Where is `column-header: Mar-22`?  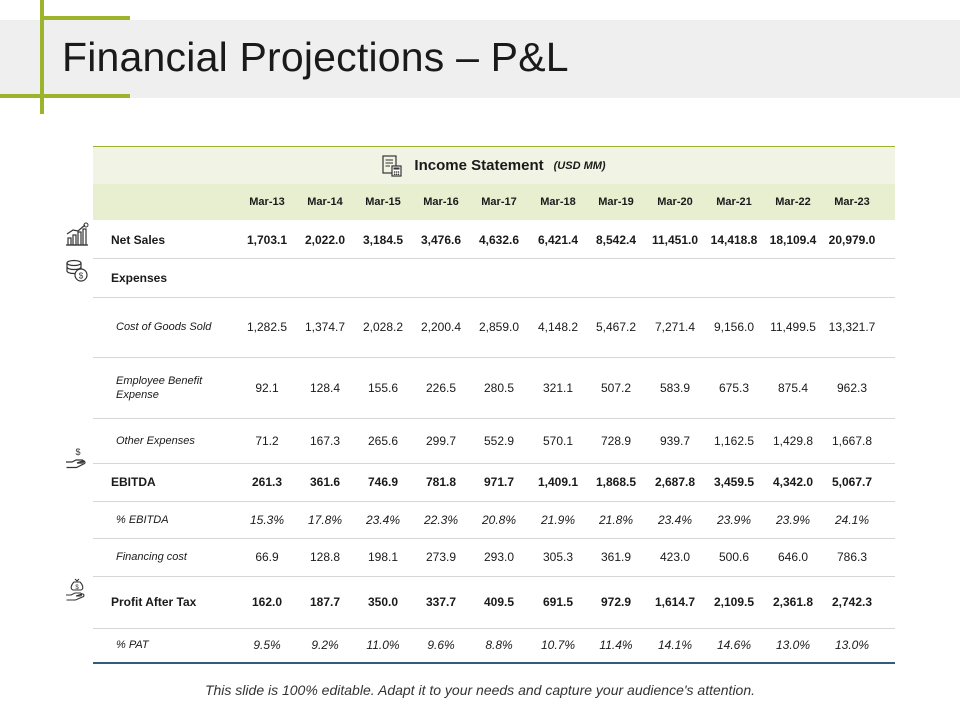 column-header: Mar-22 is located at coordinates (793, 202).